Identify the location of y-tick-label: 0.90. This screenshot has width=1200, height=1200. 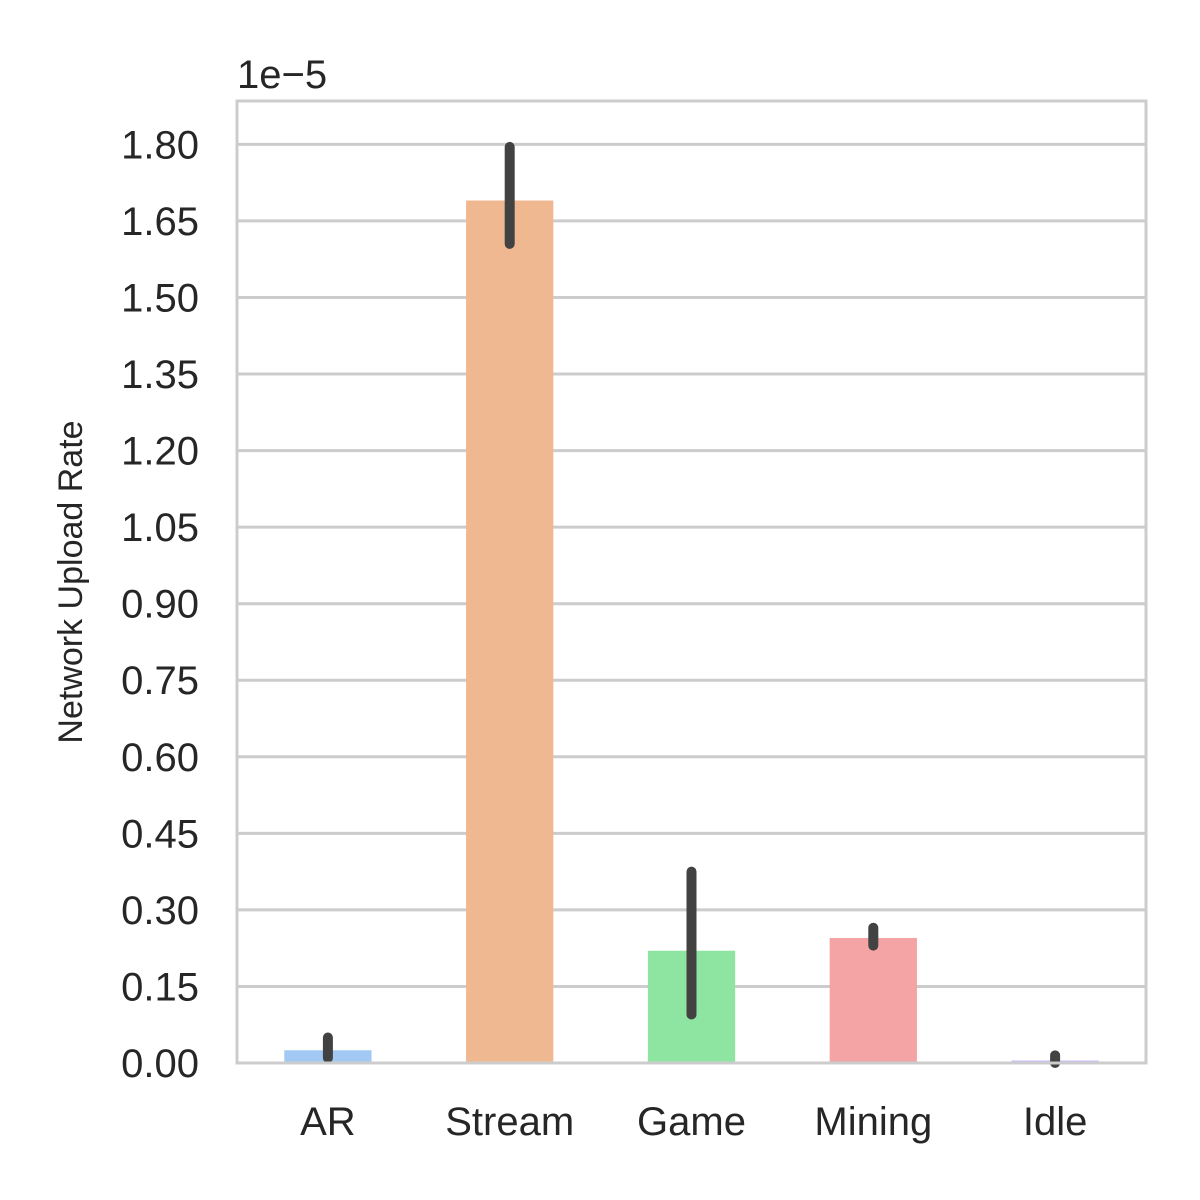
(160, 605).